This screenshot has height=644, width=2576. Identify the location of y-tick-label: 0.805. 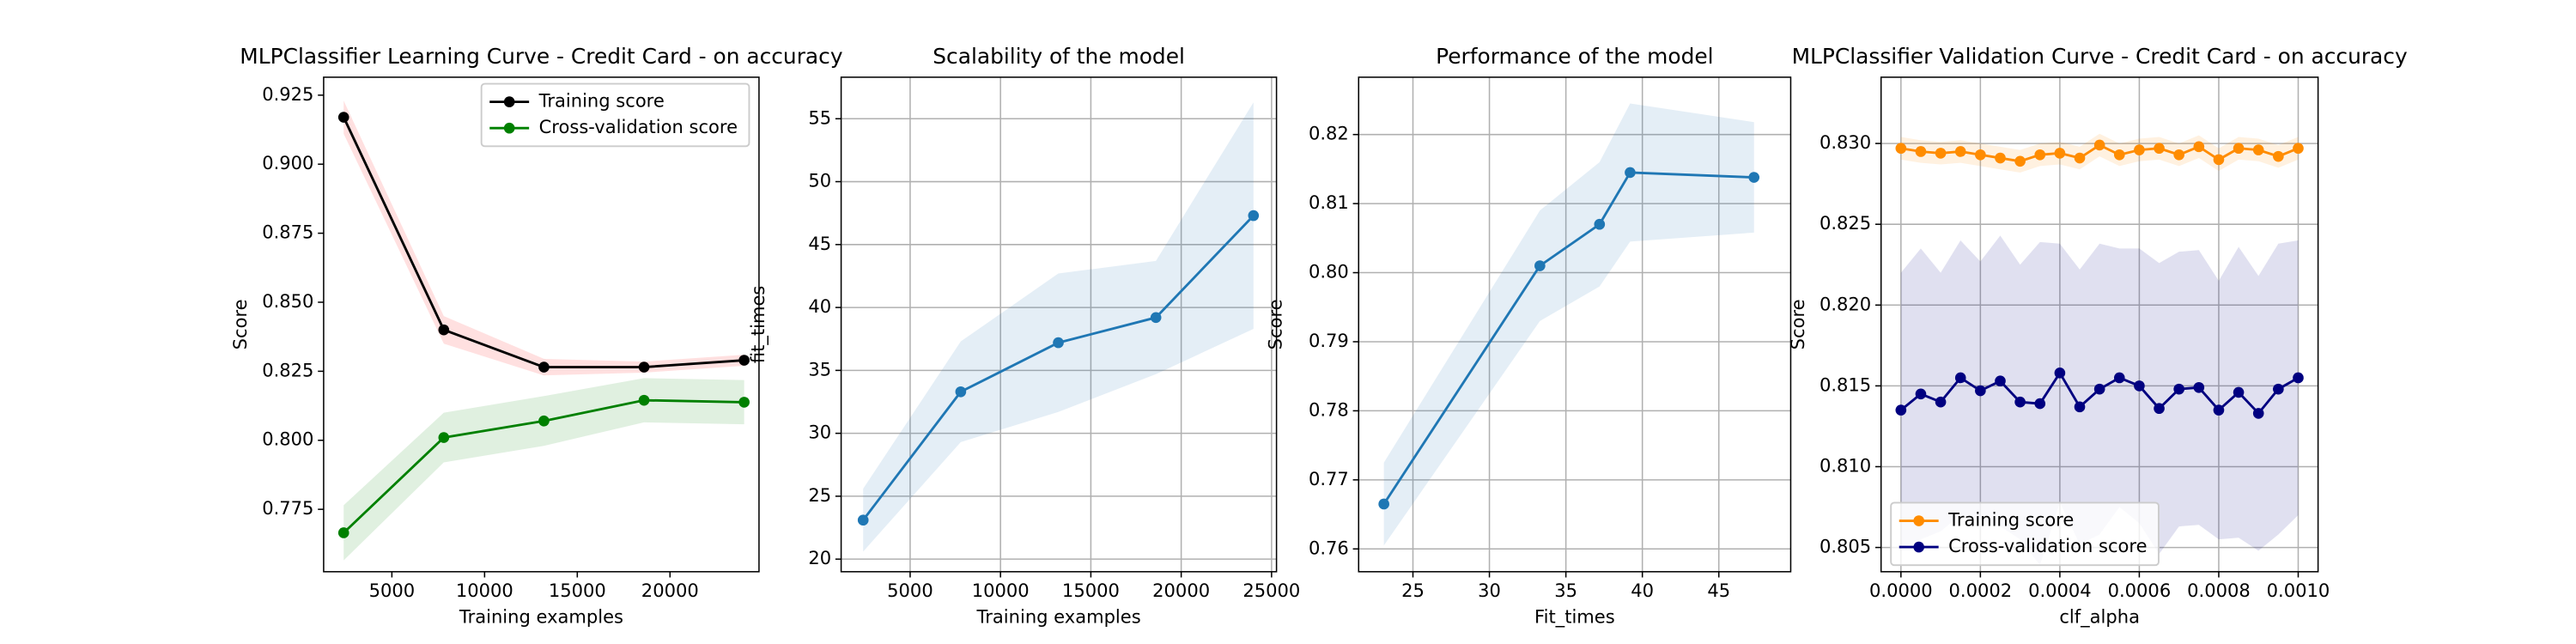
(1845, 546).